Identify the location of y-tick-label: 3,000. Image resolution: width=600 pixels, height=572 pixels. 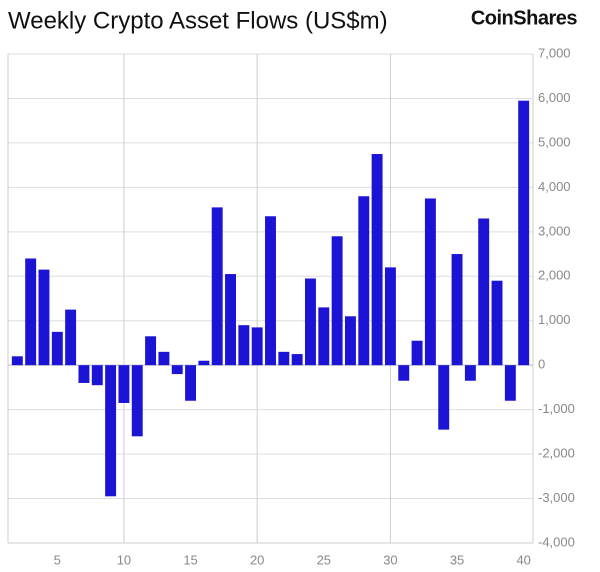
(554, 230).